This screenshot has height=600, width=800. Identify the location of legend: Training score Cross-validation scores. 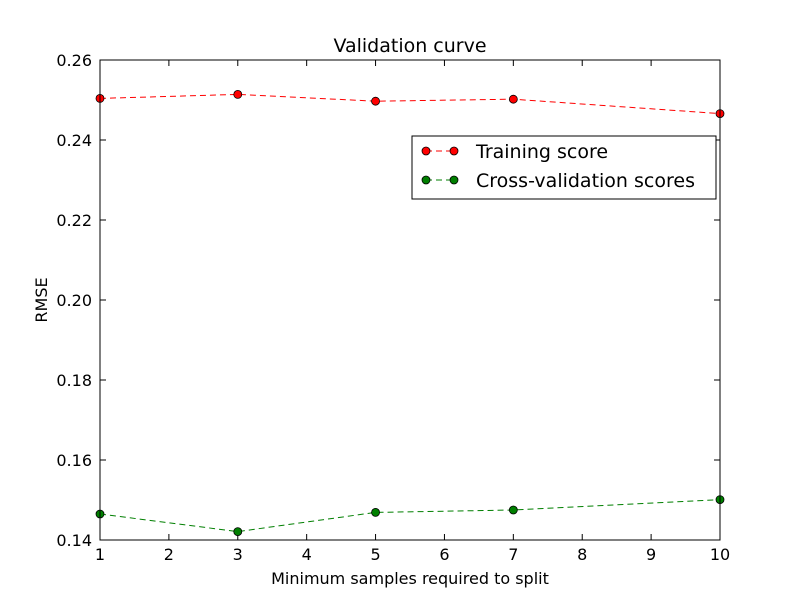
(564, 167).